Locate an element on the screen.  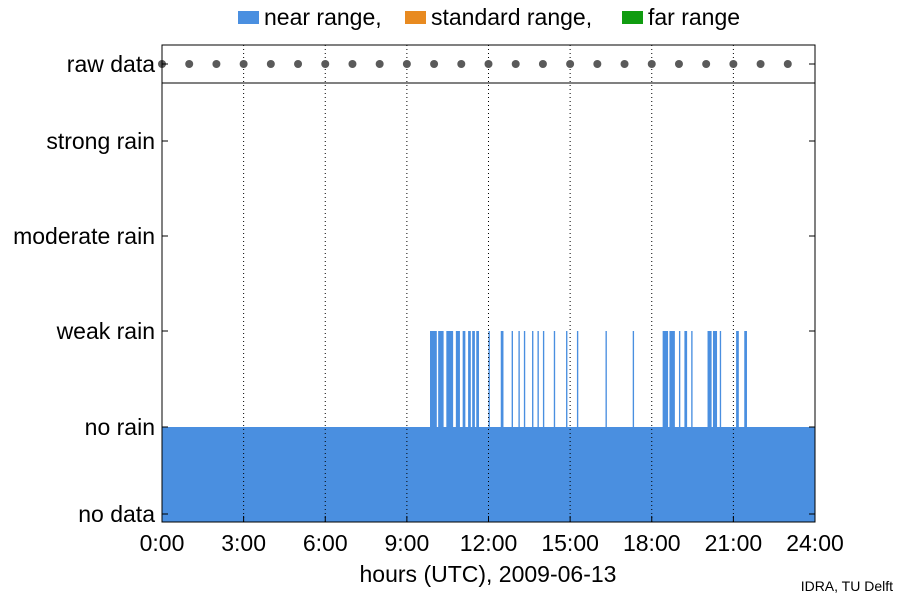
legend: near range, standard range, far range is located at coordinates (489, 17).